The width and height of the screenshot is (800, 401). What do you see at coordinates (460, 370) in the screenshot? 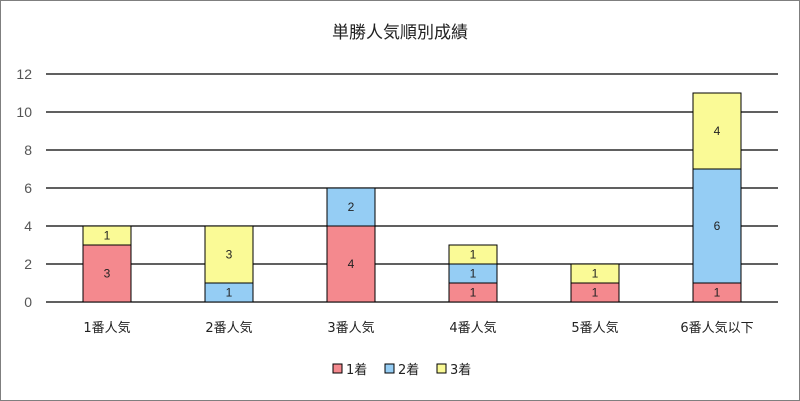
I see `legend-label: 3着` at bounding box center [460, 370].